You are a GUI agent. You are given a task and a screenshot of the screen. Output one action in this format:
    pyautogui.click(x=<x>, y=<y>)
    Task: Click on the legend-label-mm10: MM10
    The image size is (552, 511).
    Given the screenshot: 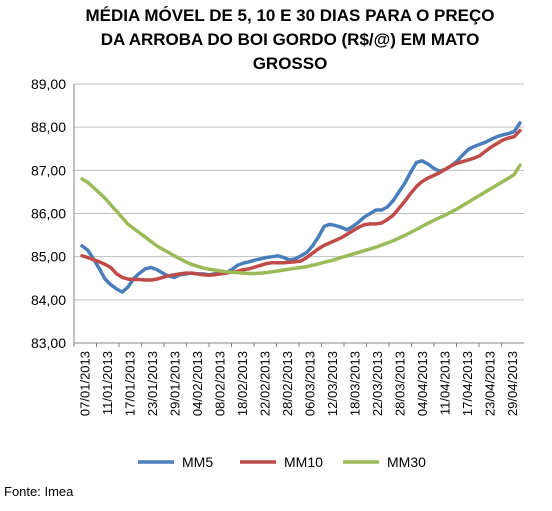 What is the action you would take?
    pyautogui.click(x=303, y=462)
    